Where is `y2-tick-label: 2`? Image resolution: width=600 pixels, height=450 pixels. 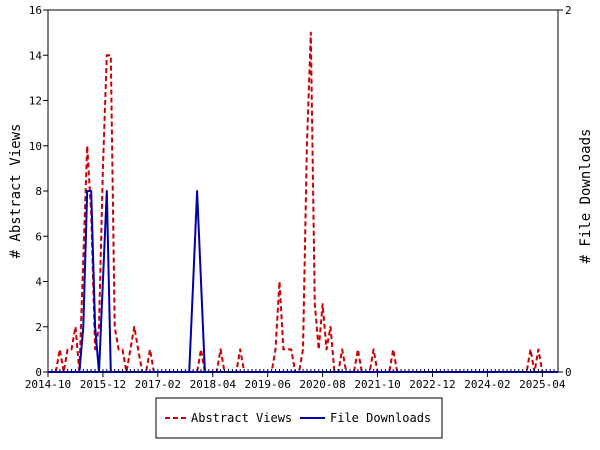 y2-tick-label: 2 is located at coordinates (568, 10).